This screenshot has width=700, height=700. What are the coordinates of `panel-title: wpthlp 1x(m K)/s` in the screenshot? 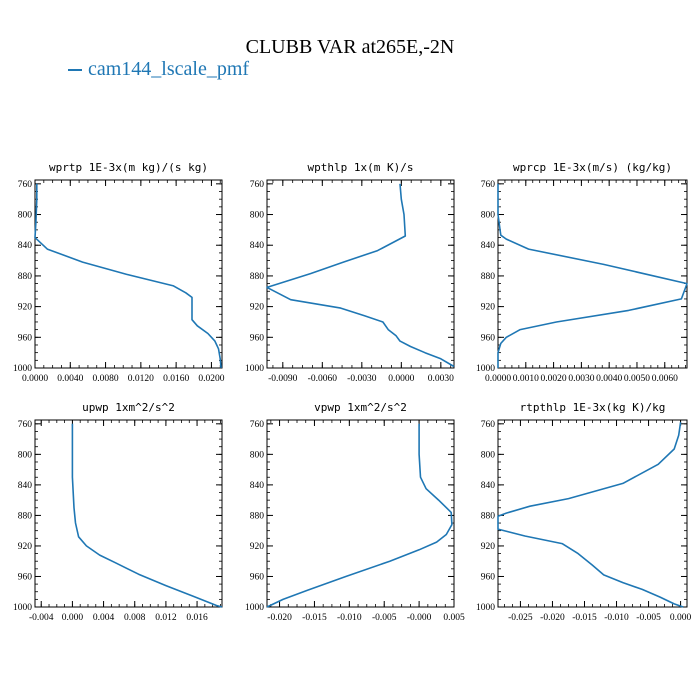 It's located at (361, 167).